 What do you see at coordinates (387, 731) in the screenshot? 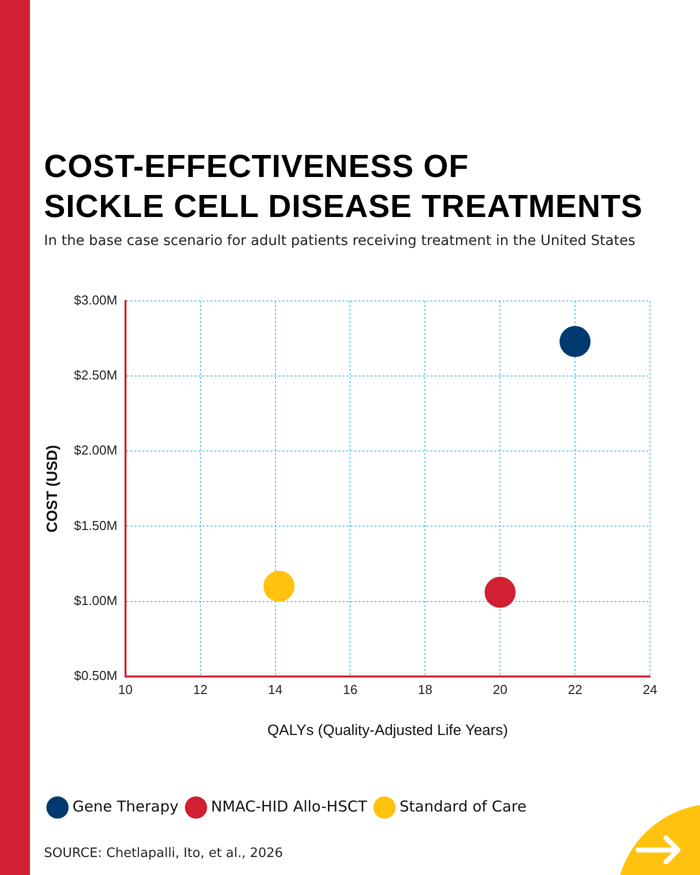
I see `x-axis-title: QALYs (Quality-Adjusted Life Years)` at bounding box center [387, 731].